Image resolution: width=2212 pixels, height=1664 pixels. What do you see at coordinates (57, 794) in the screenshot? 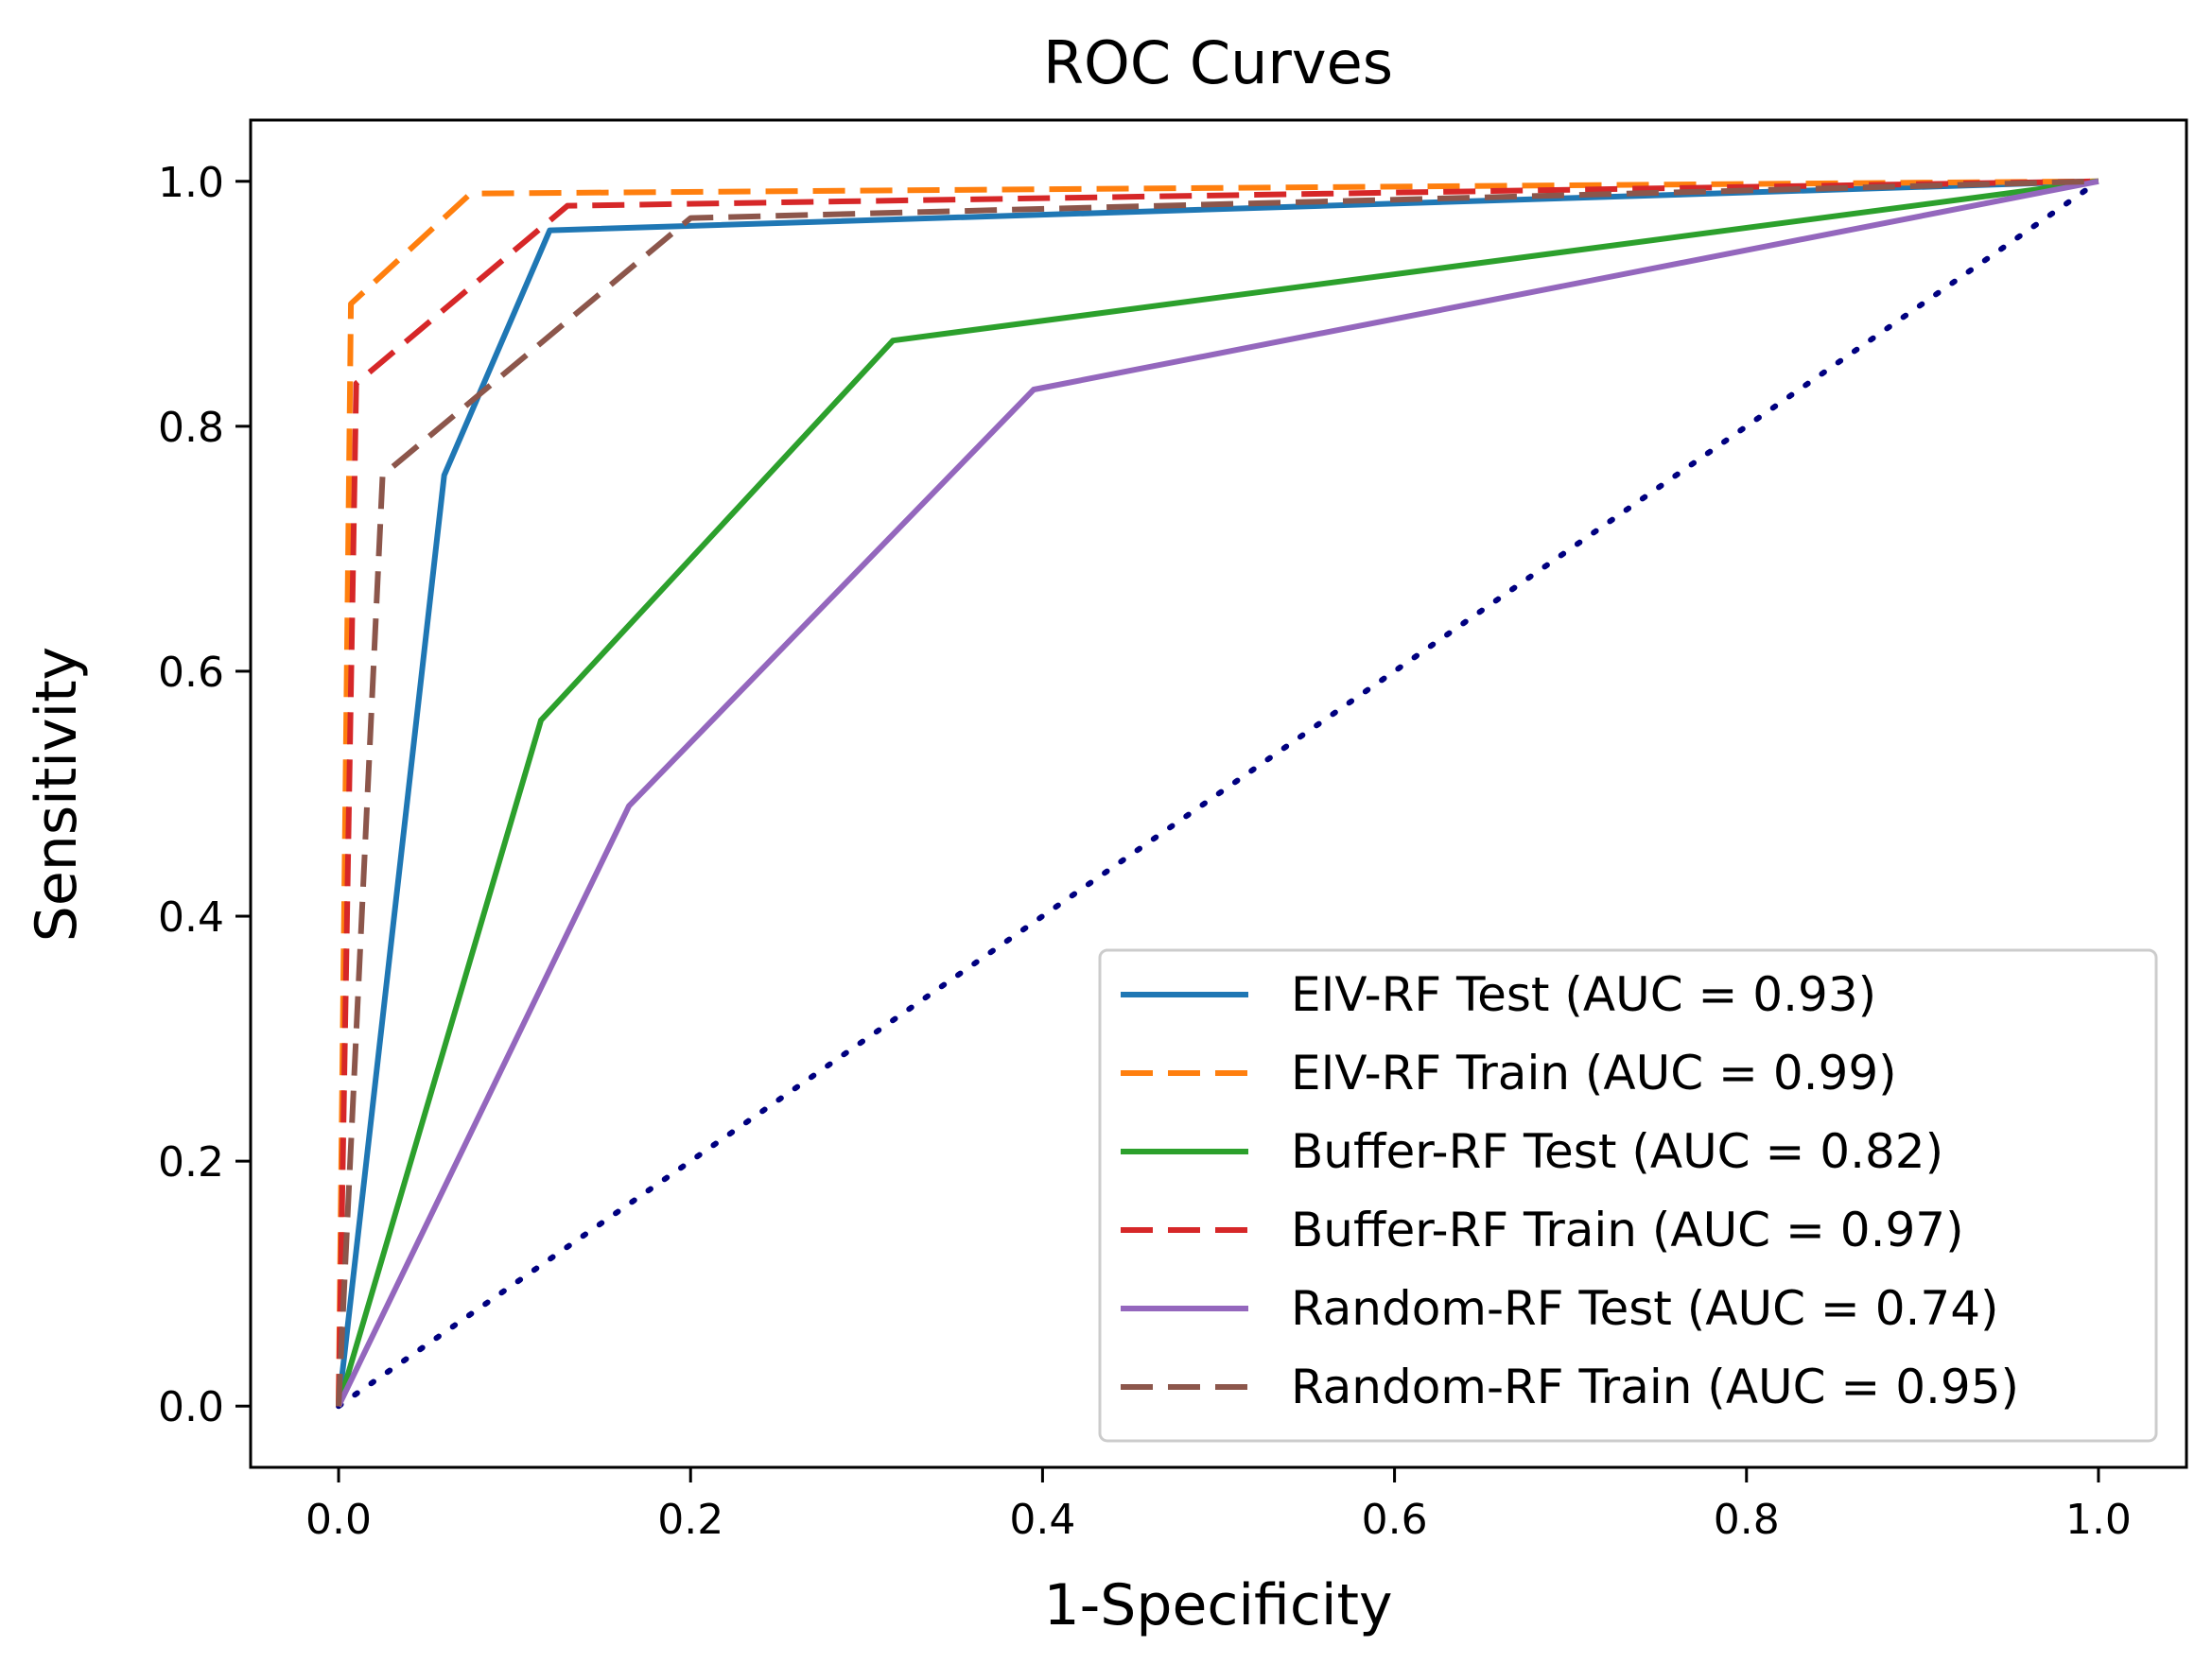
I see `y-axis-label: Sensitivity` at bounding box center [57, 794].